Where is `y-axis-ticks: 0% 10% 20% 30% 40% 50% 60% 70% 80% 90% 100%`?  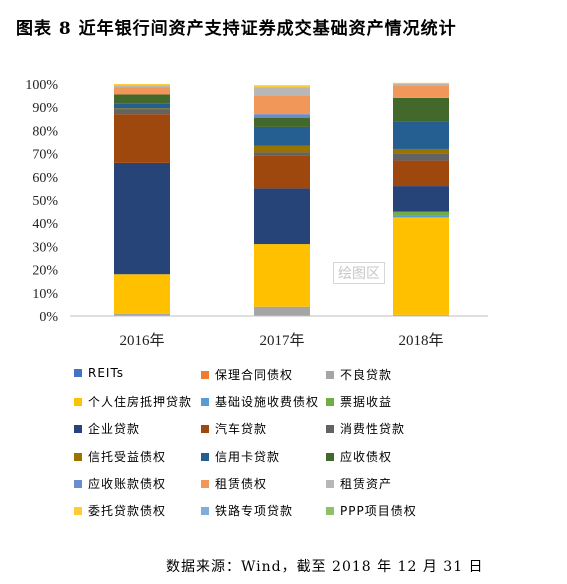
y-axis-ticks: 0% 10% 20% 30% 40% 50% 60% 70% 80% 90% 100% is located at coordinates (41, 201).